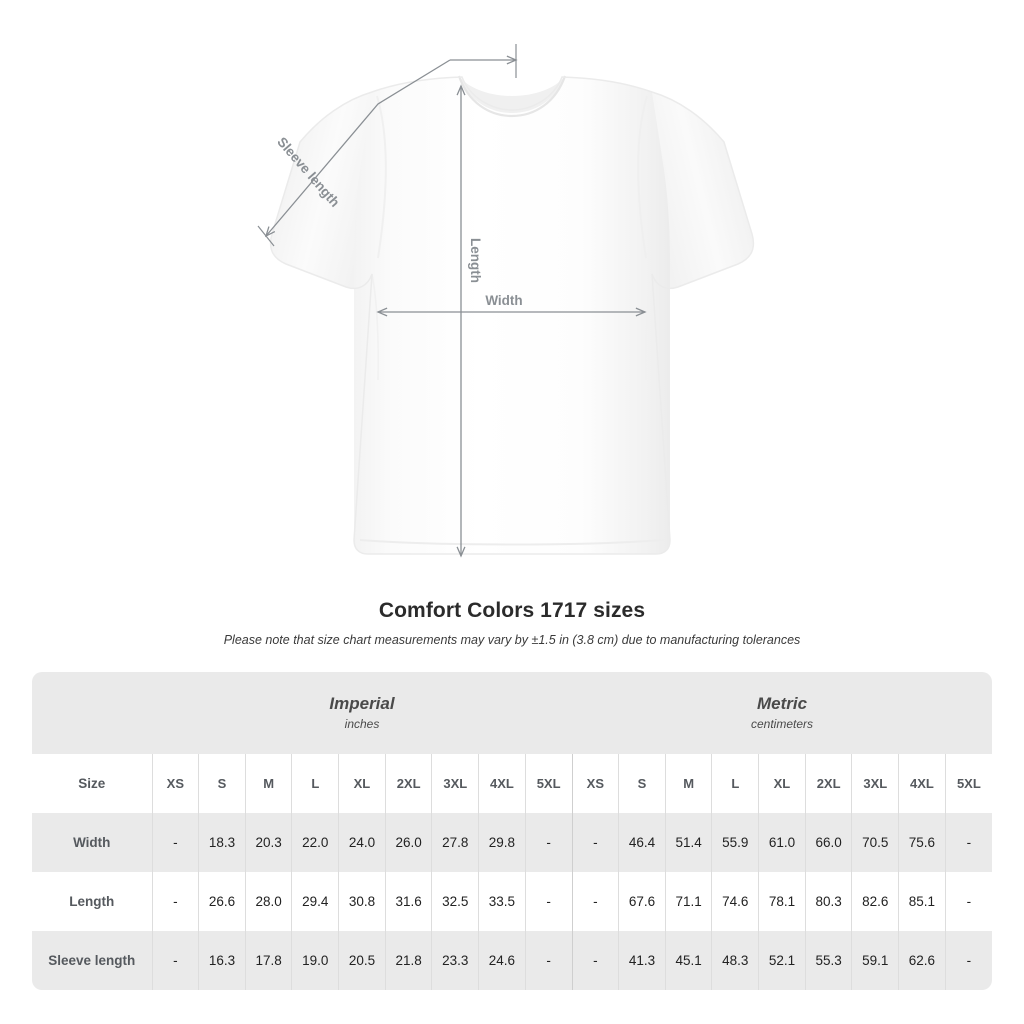 The image size is (1024, 1024). I want to click on cell-length-imperial-xs: -, so click(175, 901).